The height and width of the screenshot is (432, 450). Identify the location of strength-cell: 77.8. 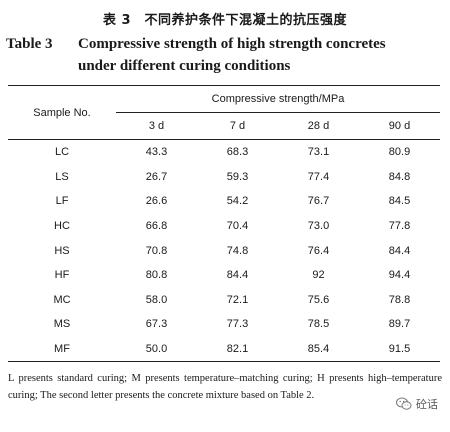
(399, 226).